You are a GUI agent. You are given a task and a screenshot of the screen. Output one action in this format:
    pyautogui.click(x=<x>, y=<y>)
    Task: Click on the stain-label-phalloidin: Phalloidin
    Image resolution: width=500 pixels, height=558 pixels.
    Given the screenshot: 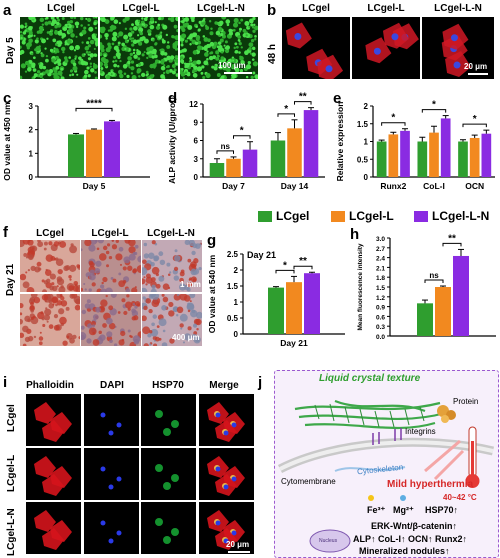 What is the action you would take?
    pyautogui.click(x=50, y=385)
    